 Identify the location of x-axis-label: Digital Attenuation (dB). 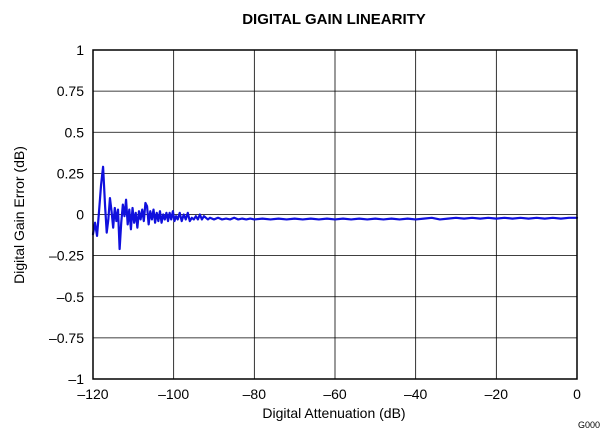
(333, 413).